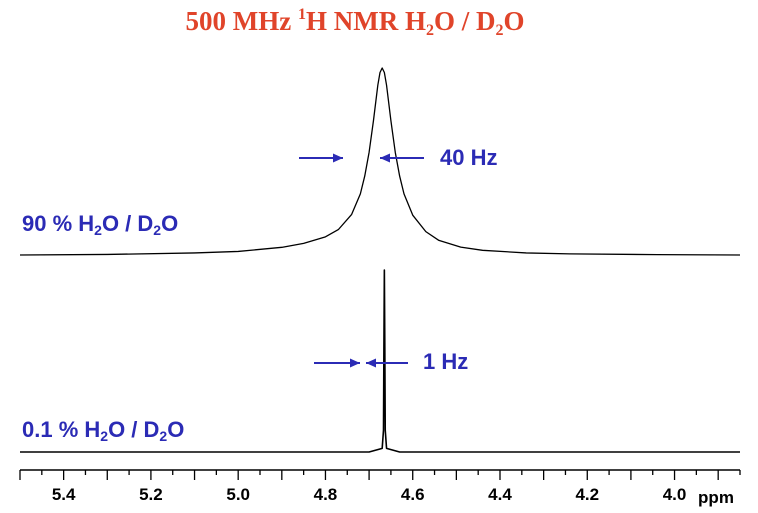 This screenshot has height=513, width=758. Describe the element at coordinates (514, 21) in the screenshot. I see `chart-title-part-6: O` at that location.